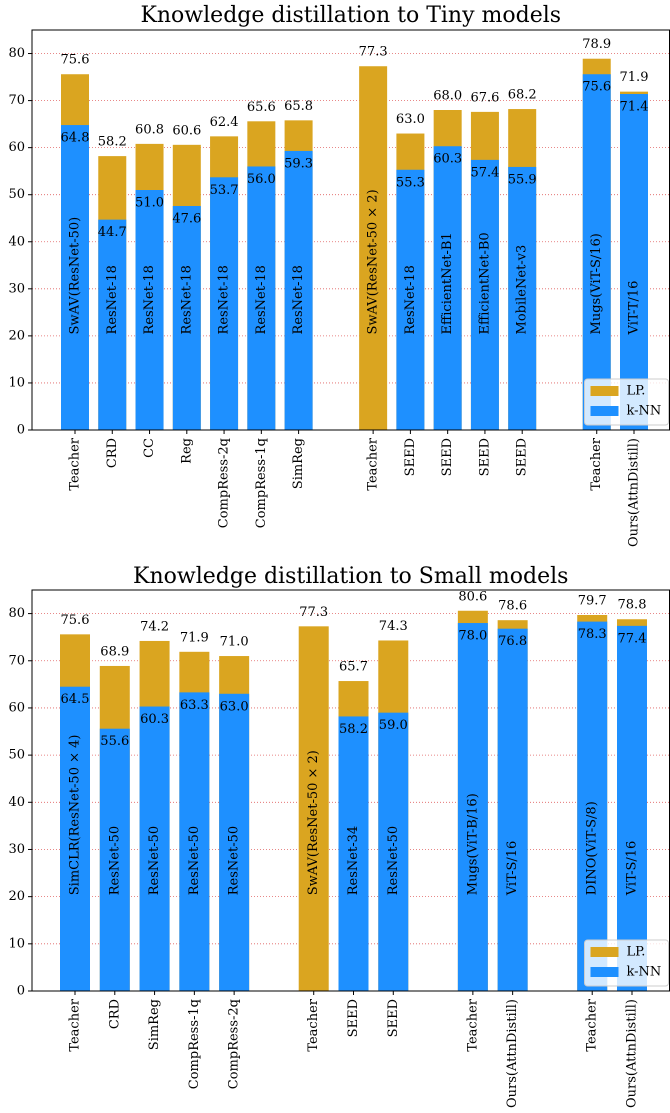 The width and height of the screenshot is (670, 1113). What do you see at coordinates (393, 626) in the screenshot?
I see `value-label: 74.3` at bounding box center [393, 626].